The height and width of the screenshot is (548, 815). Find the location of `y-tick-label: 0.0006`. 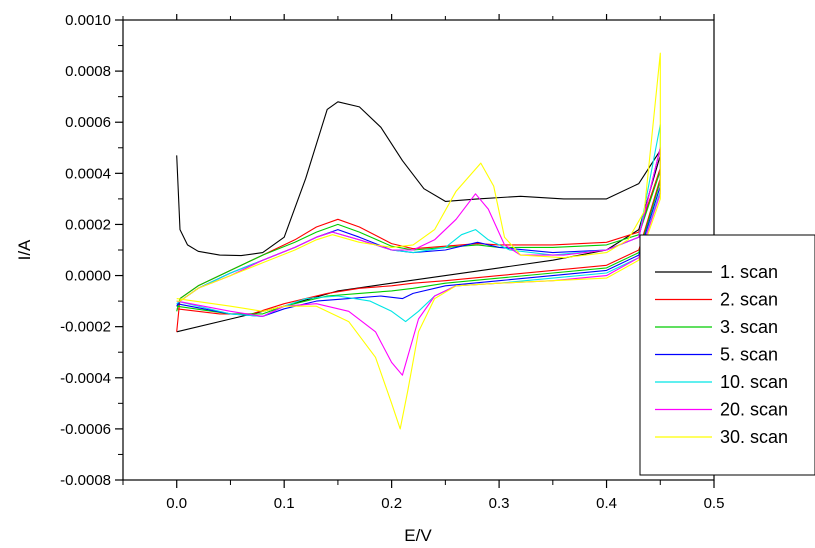

y-tick-label: 0.0006 is located at coordinates (88, 122).